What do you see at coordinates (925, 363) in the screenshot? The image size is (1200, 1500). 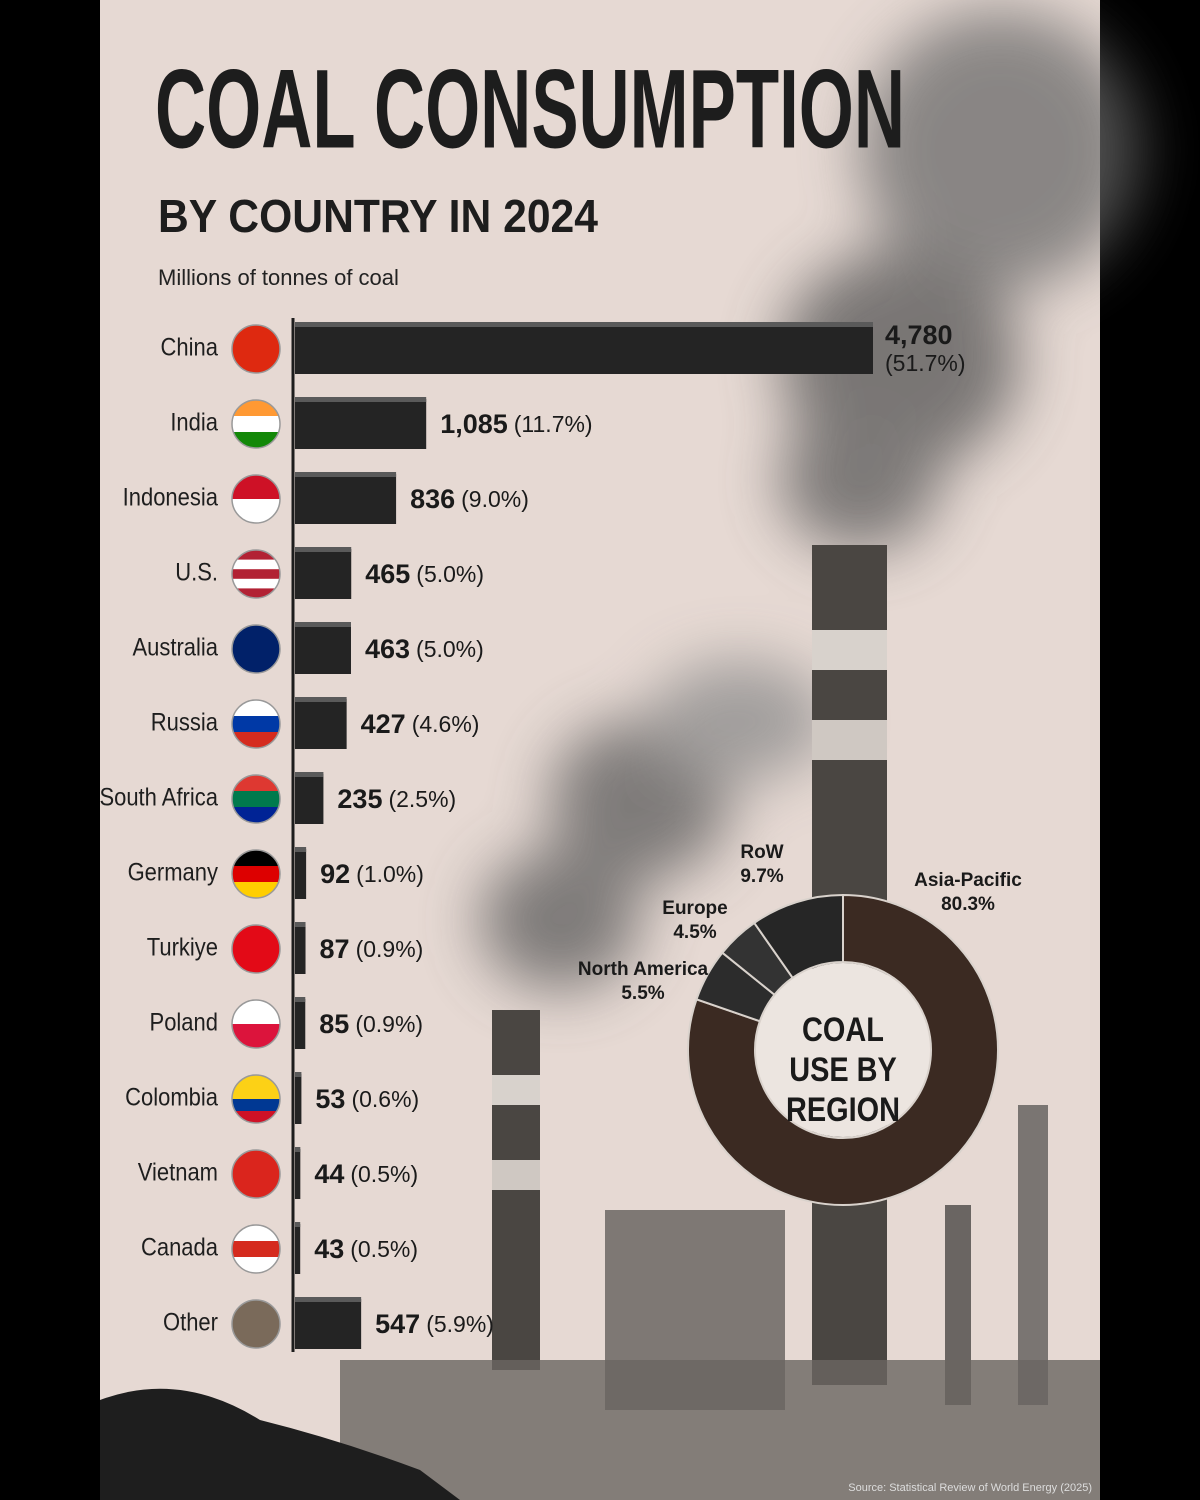 I see `share-label: (51.7%)` at bounding box center [925, 363].